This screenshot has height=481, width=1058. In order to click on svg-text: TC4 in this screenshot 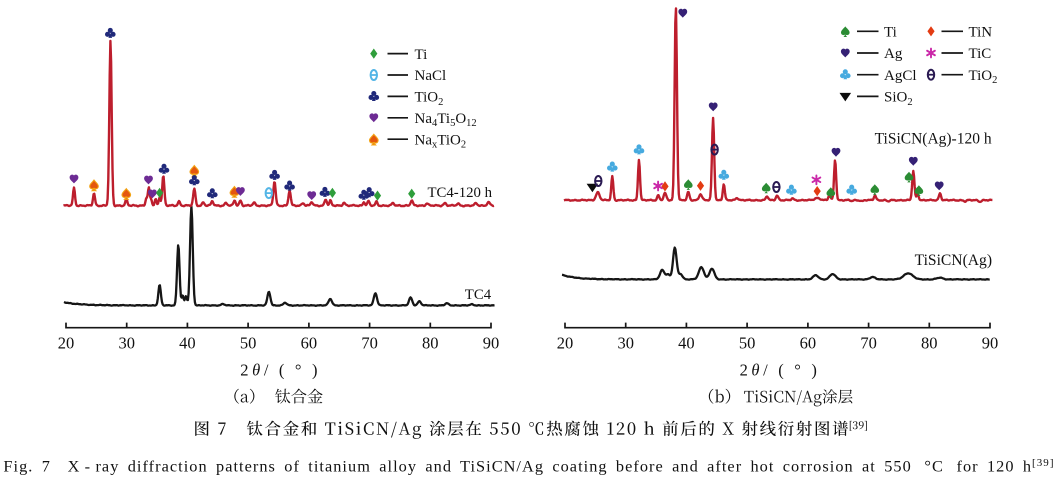, I will do `click(478, 295)`.